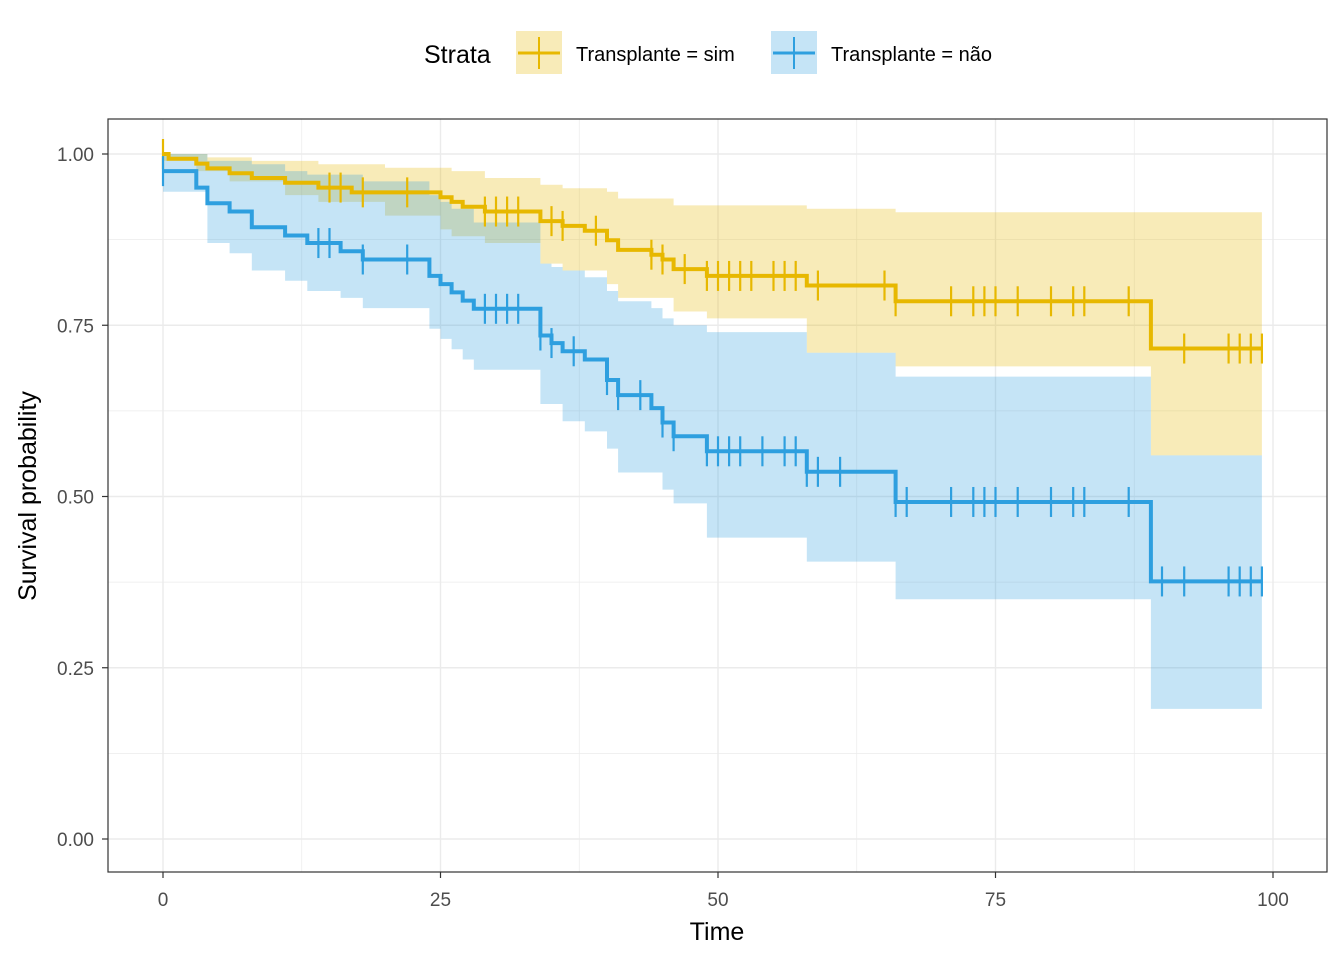 The image size is (1344, 960). I want to click on y-tick-label: 0.00, so click(75, 840).